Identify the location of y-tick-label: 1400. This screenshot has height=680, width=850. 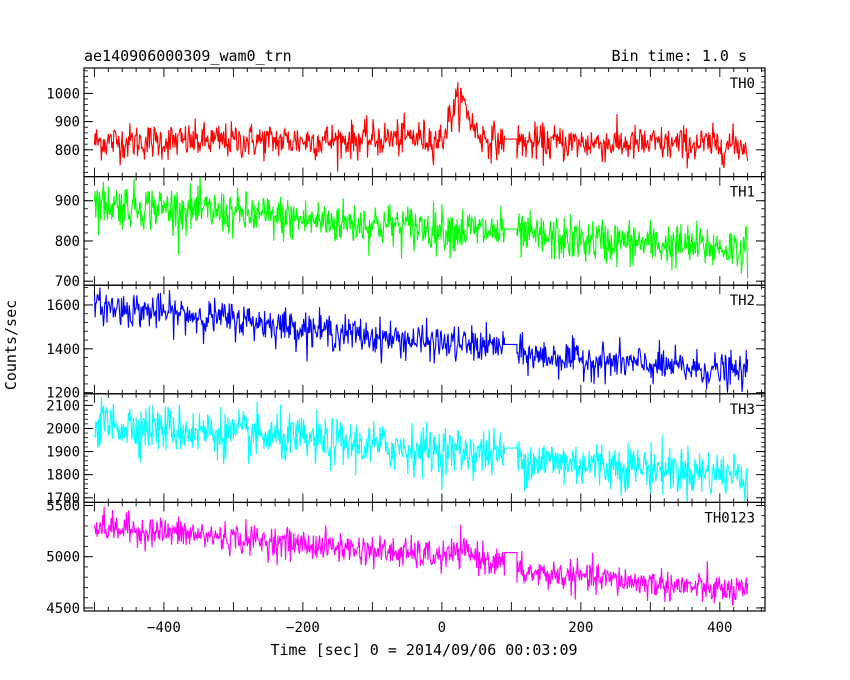
(63, 350).